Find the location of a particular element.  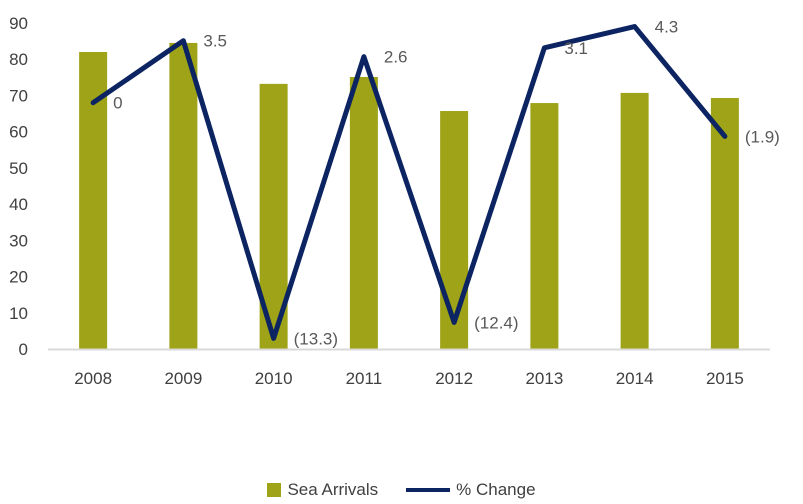

point-2011 is located at coordinates (363, 56).